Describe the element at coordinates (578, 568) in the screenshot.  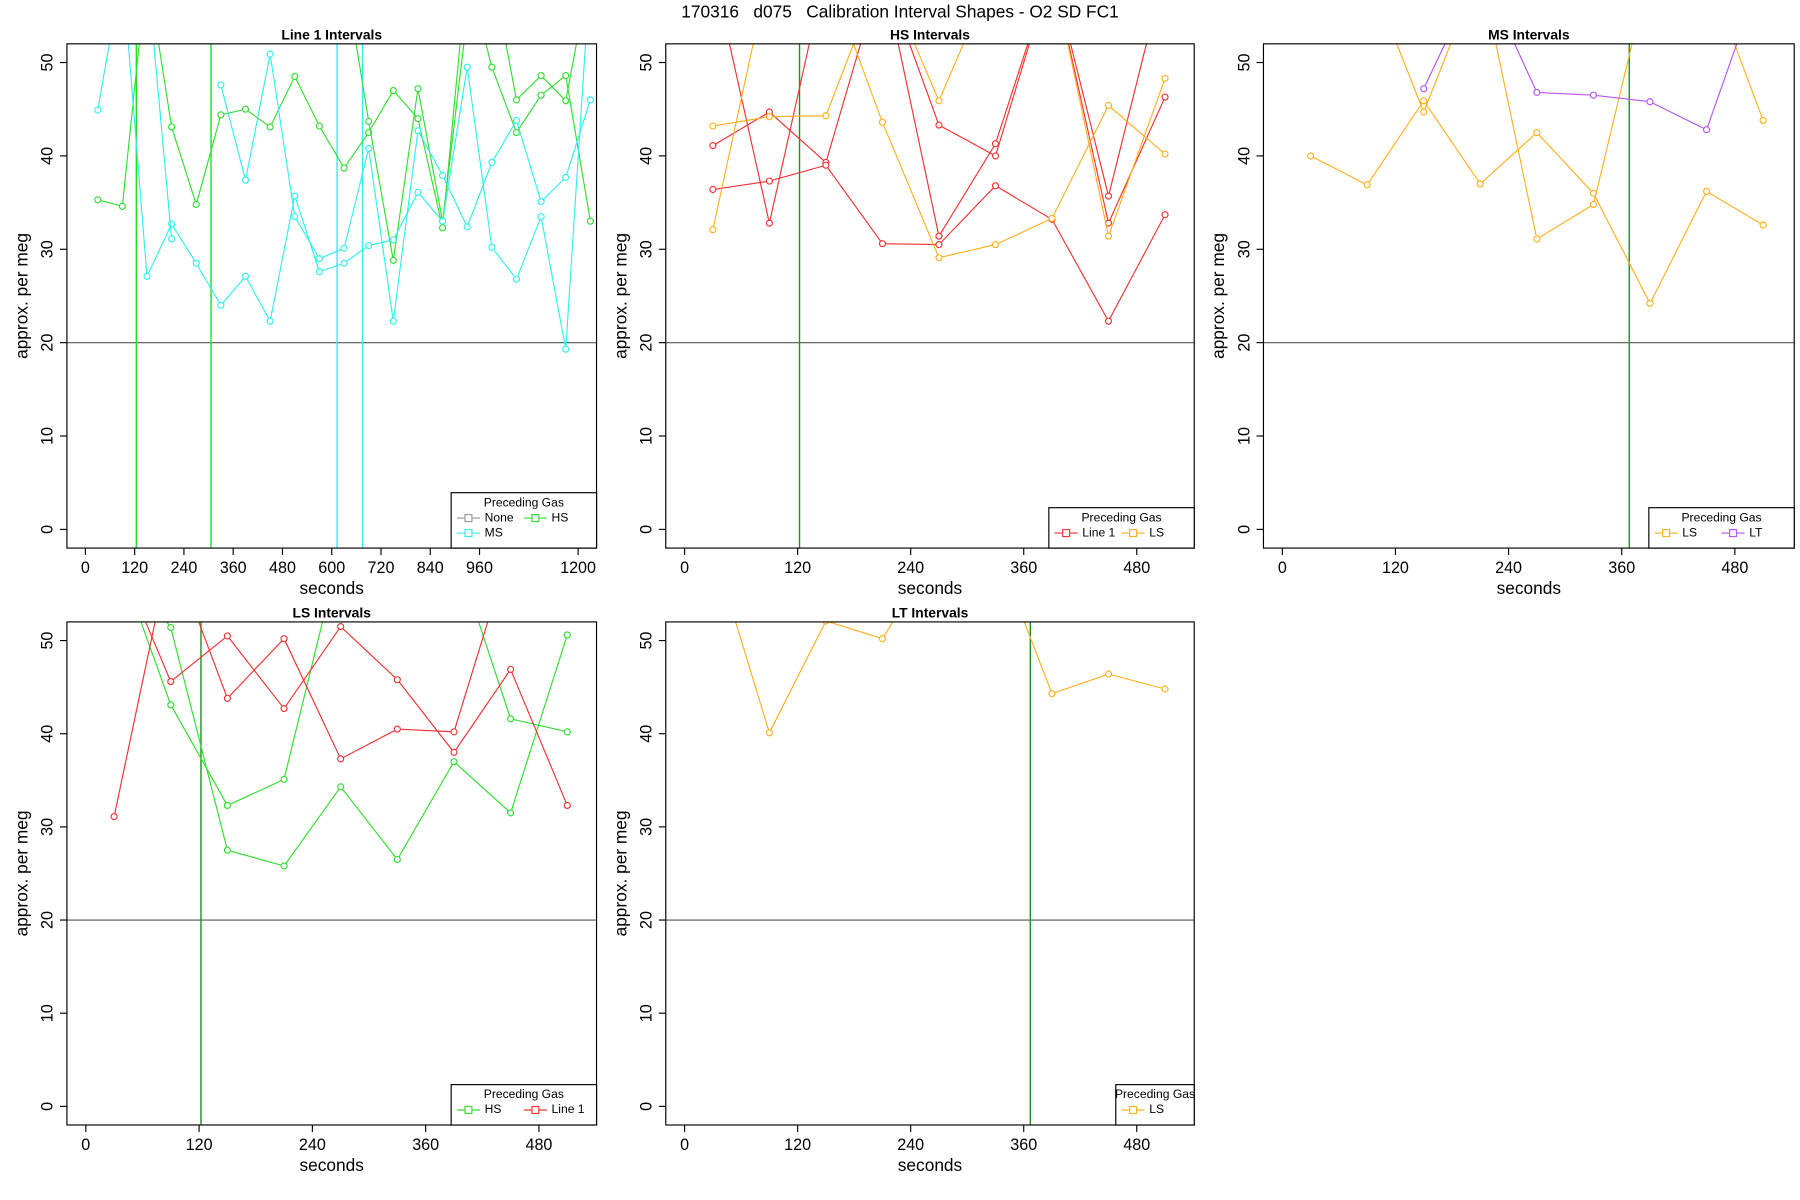
I see `x-tick-label: 1200` at that location.